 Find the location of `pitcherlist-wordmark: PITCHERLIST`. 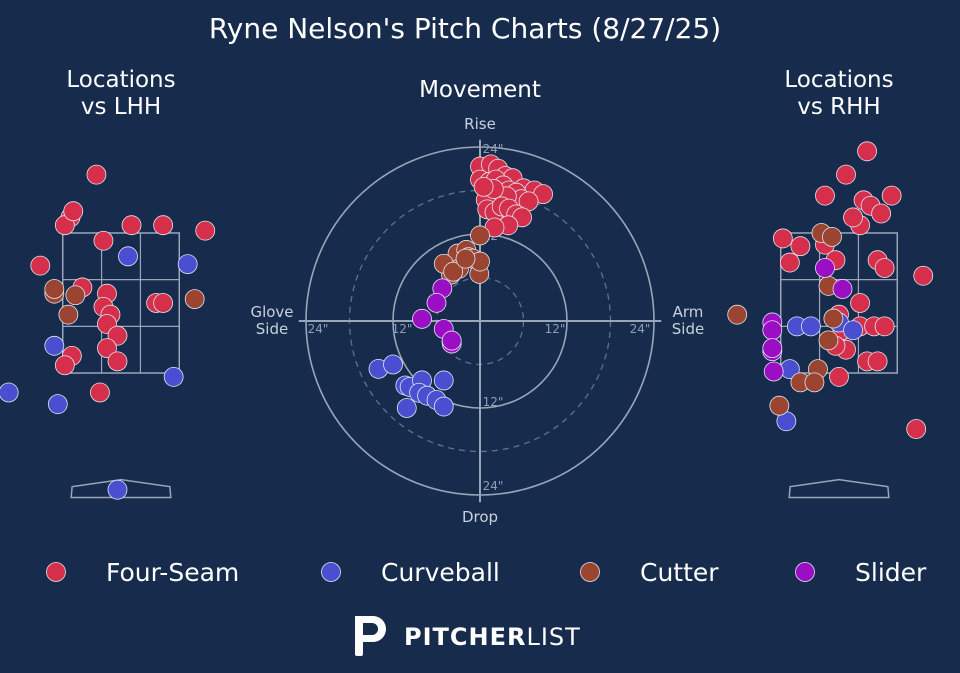

pitcherlist-wordmark: PITCHERLIST is located at coordinates (492, 637).